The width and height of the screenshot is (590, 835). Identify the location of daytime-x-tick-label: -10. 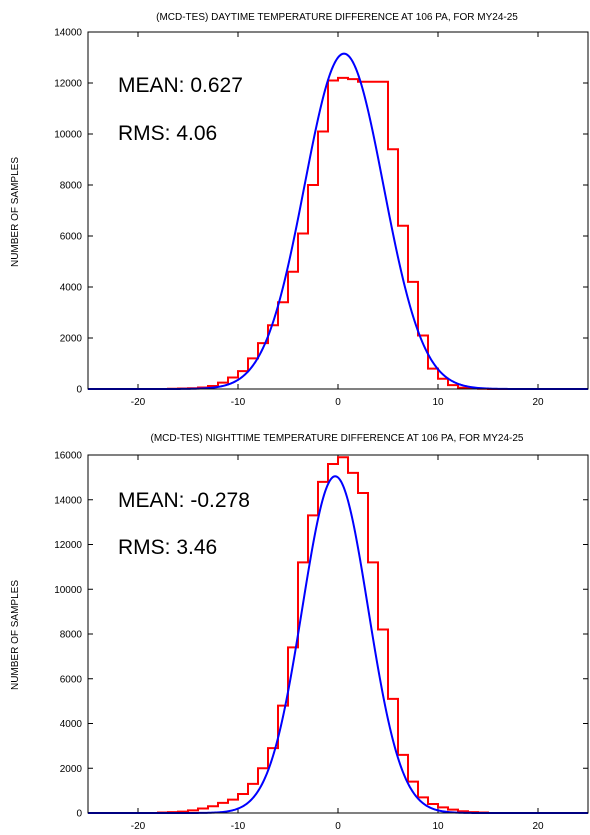
(238, 402).